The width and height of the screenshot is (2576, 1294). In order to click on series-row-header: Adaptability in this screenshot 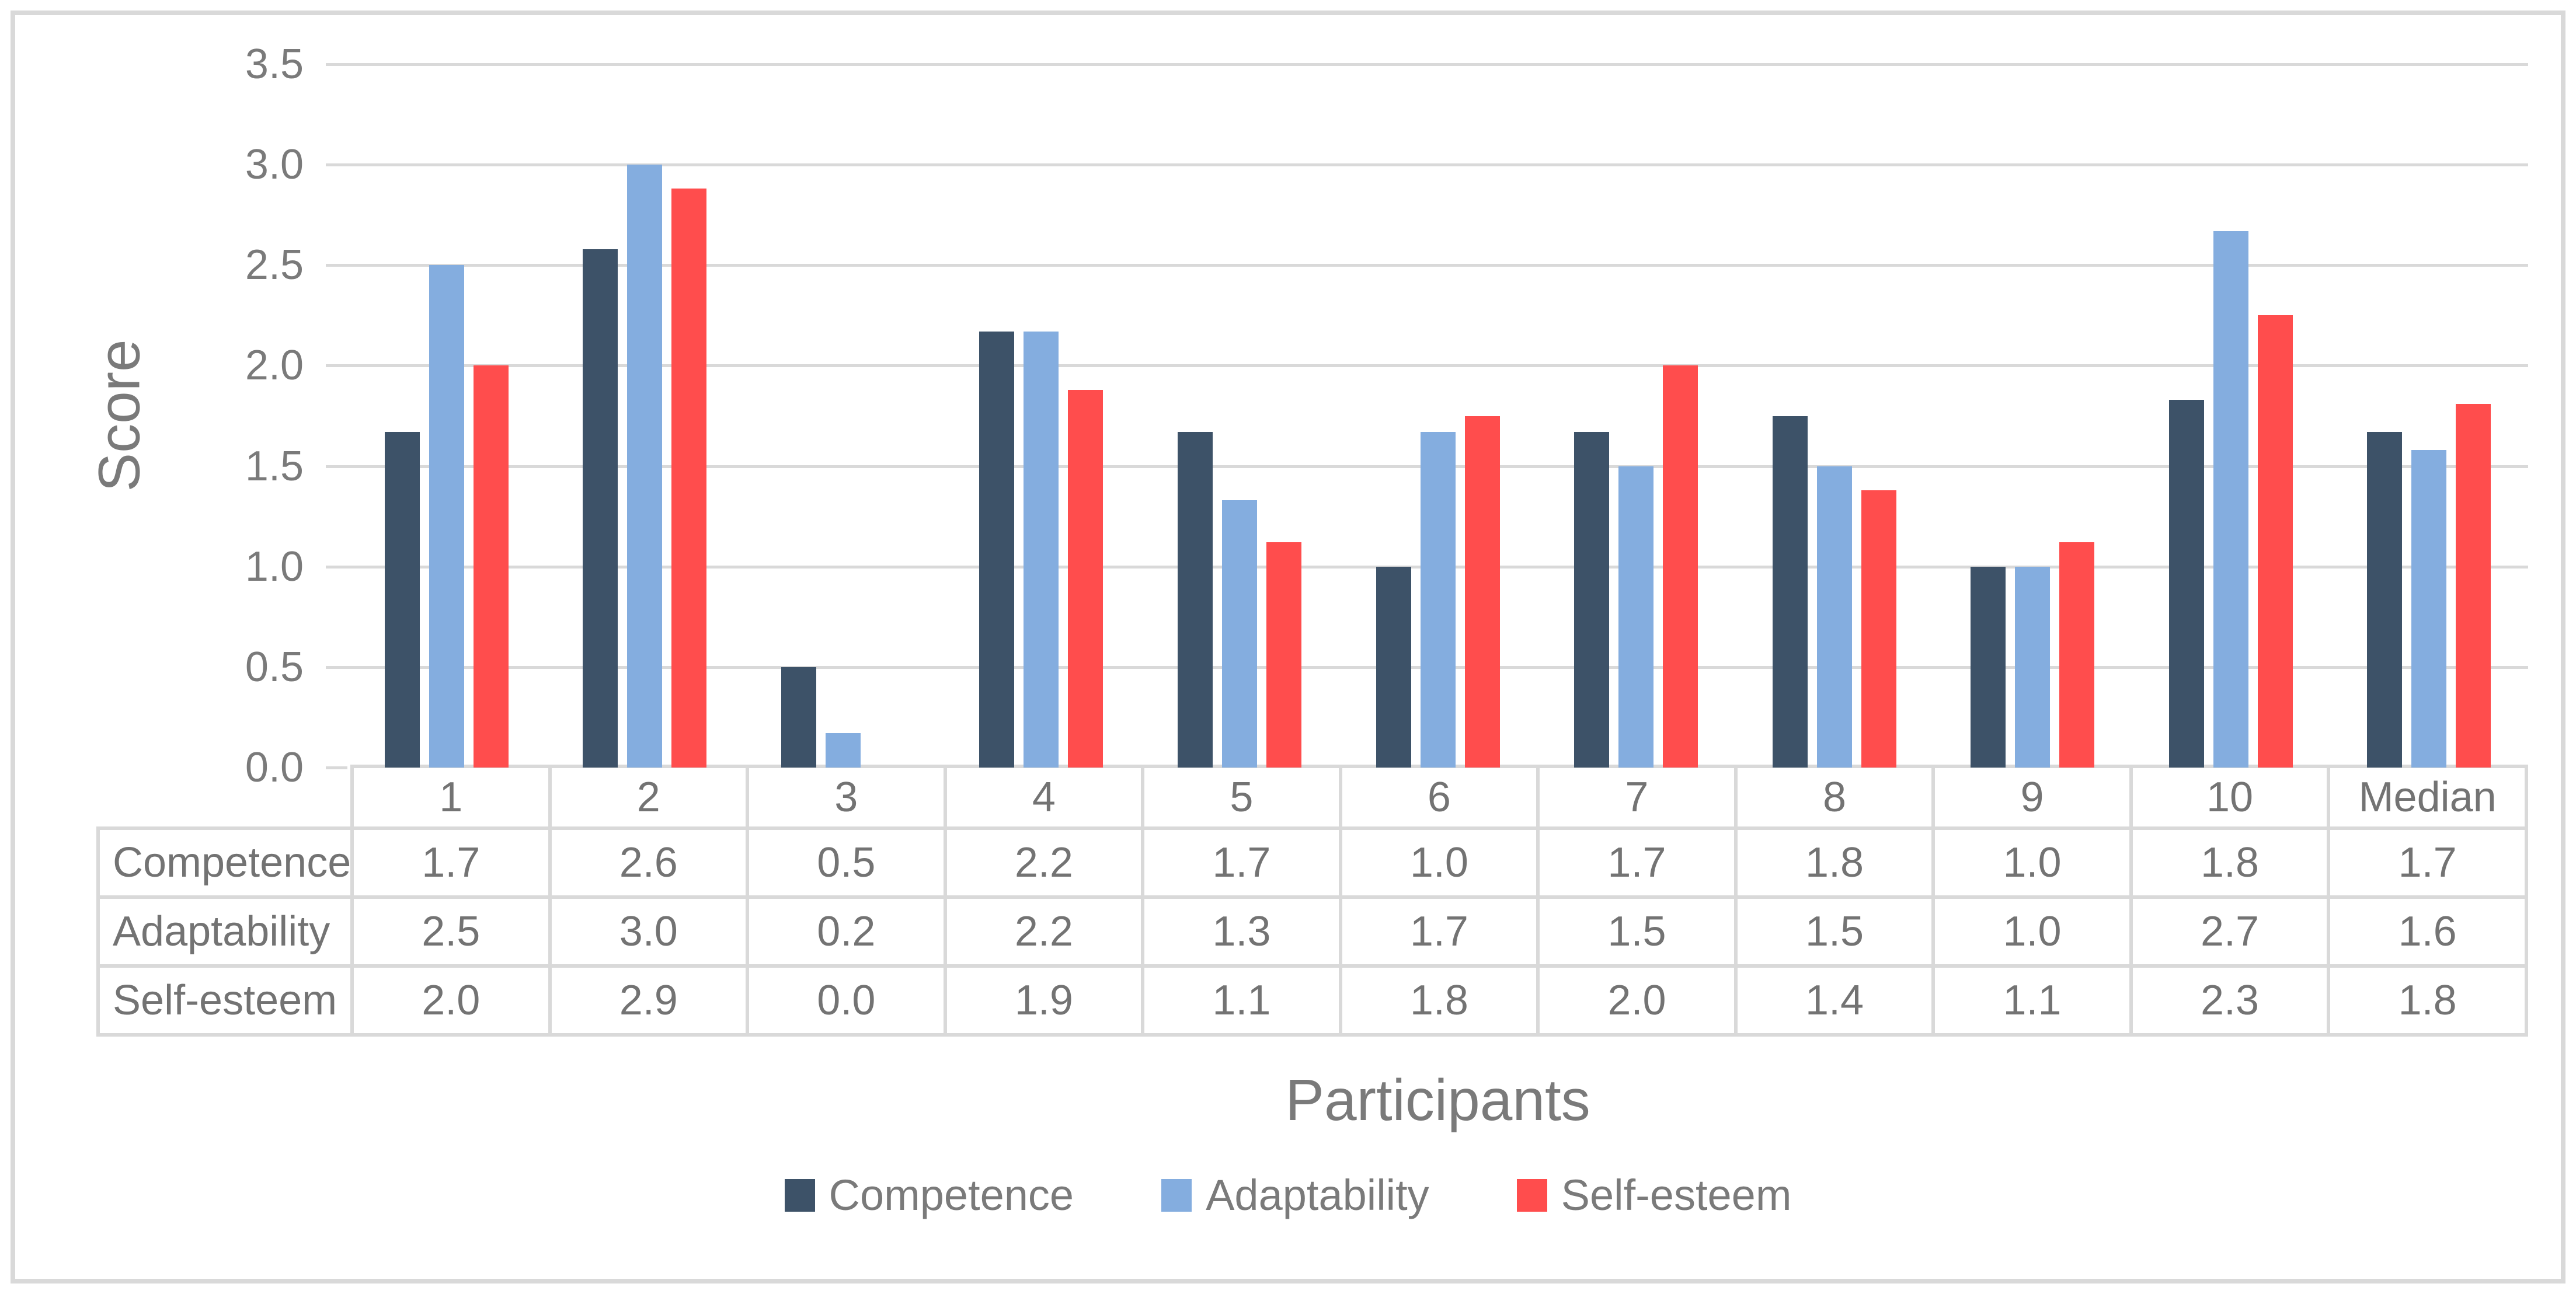, I will do `click(225, 931)`.